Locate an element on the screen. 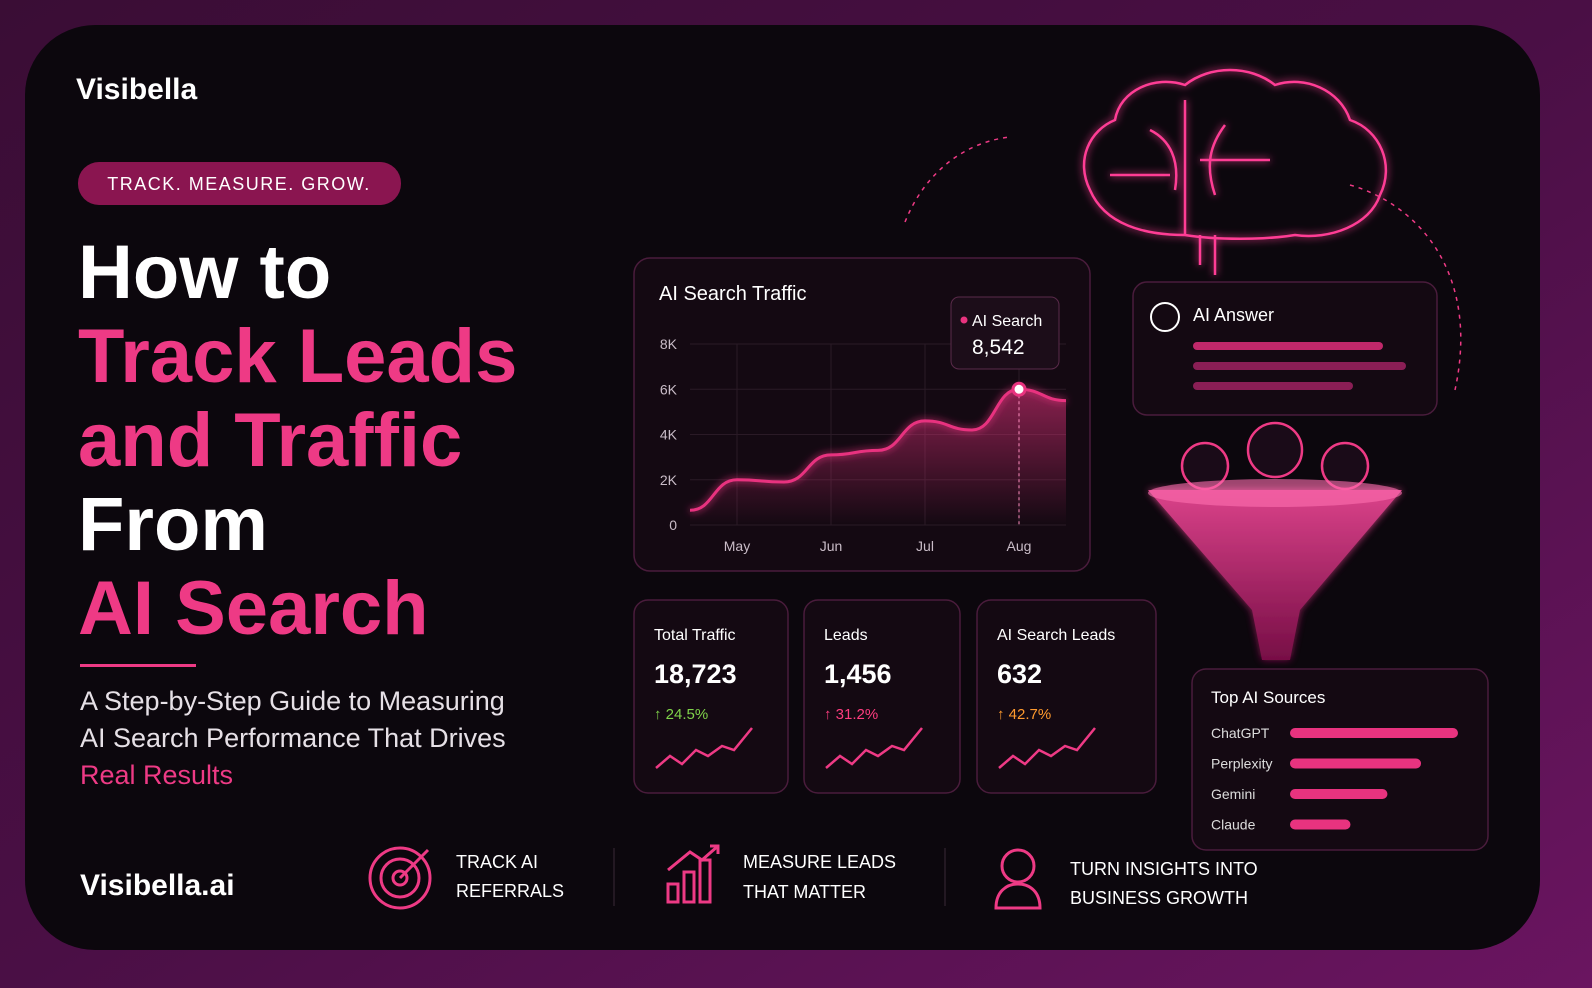 The width and height of the screenshot is (1592, 988). feature-text: THAT MATTER is located at coordinates (804, 892).